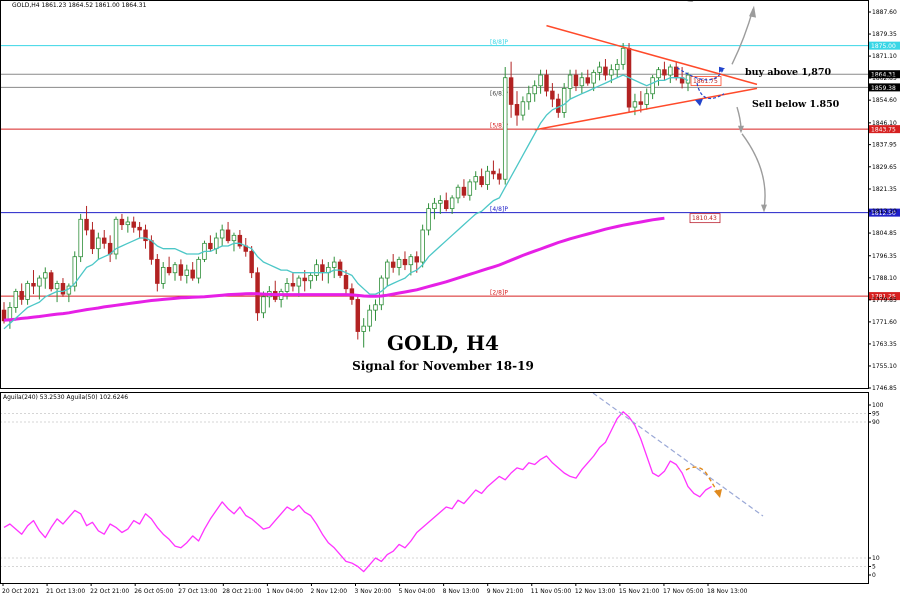 The height and width of the screenshot is (600, 900). What do you see at coordinates (884, 322) in the screenshot?
I see `price-tick-label: 1771.60` at bounding box center [884, 322].